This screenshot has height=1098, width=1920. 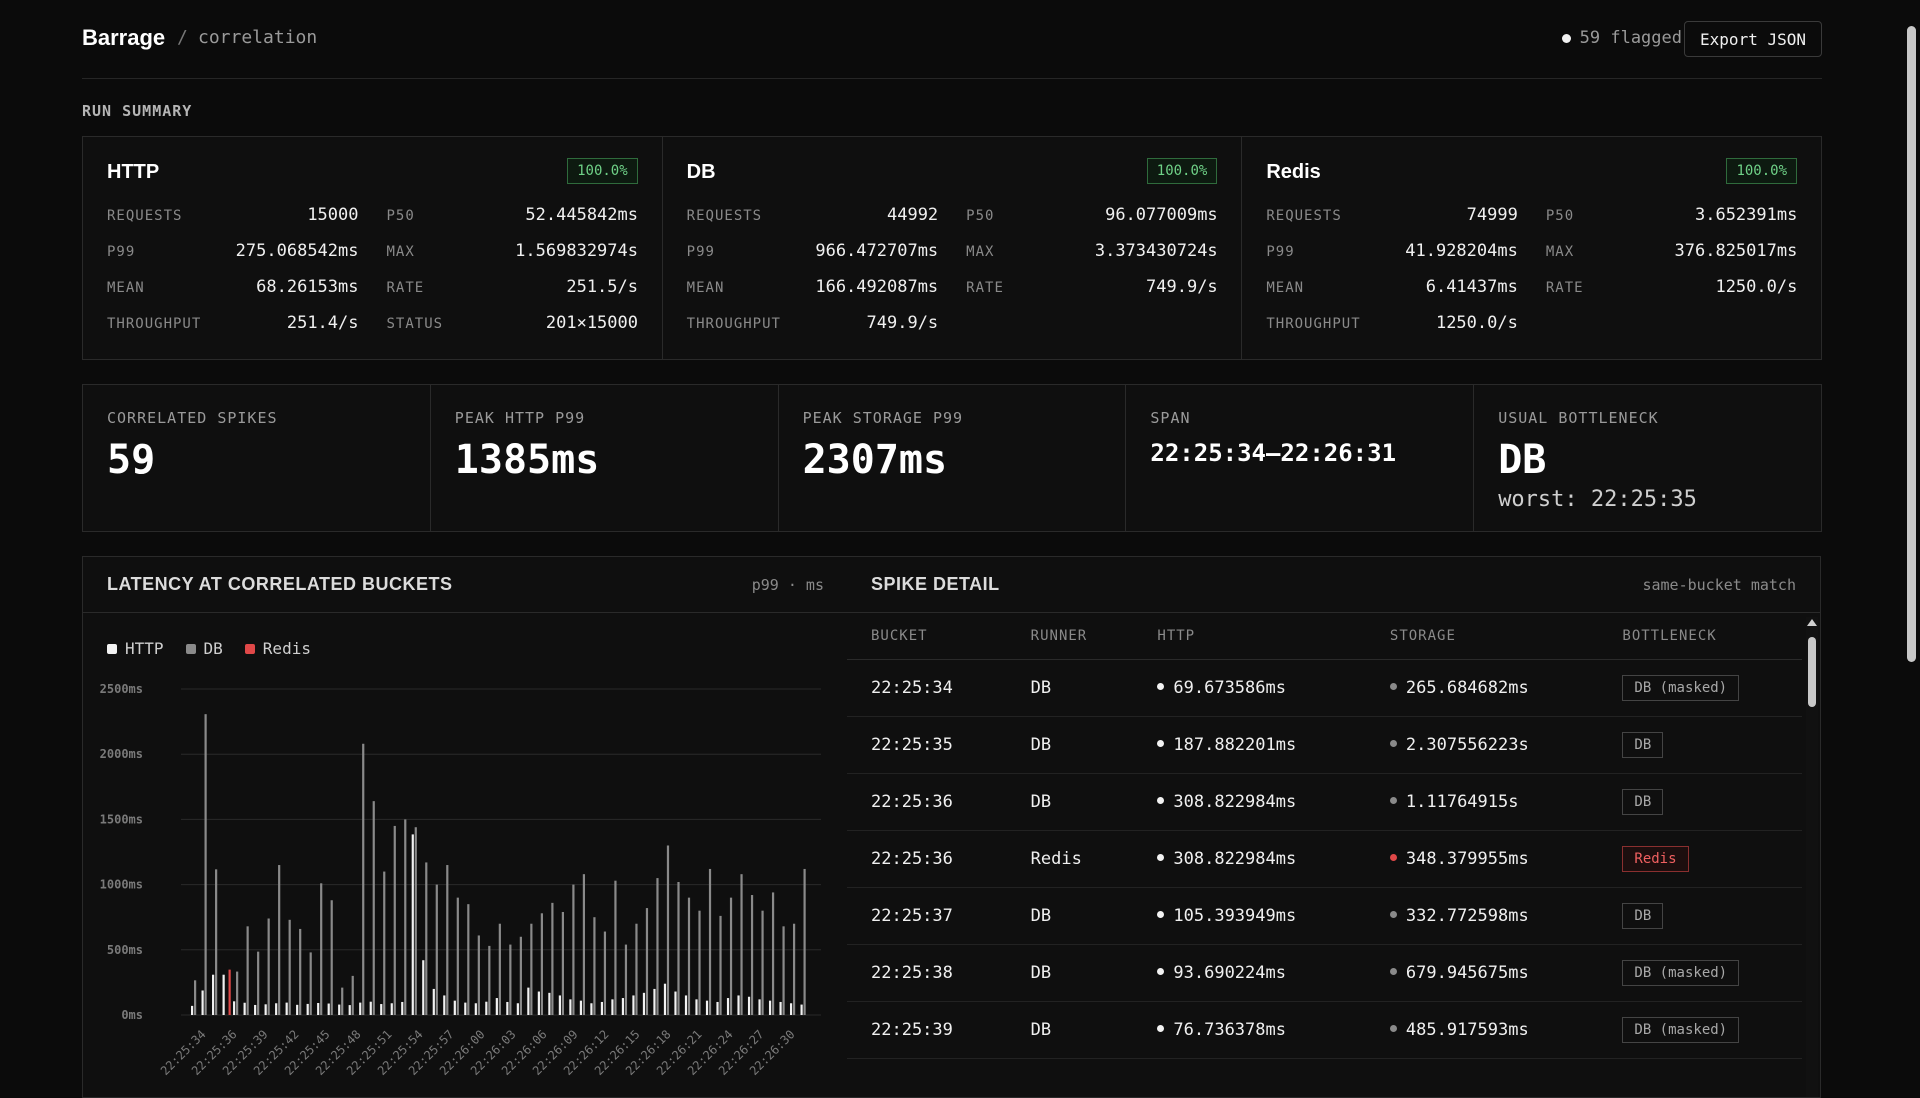 What do you see at coordinates (576, 251) in the screenshot?
I see `metric-value: 1.569832974s` at bounding box center [576, 251].